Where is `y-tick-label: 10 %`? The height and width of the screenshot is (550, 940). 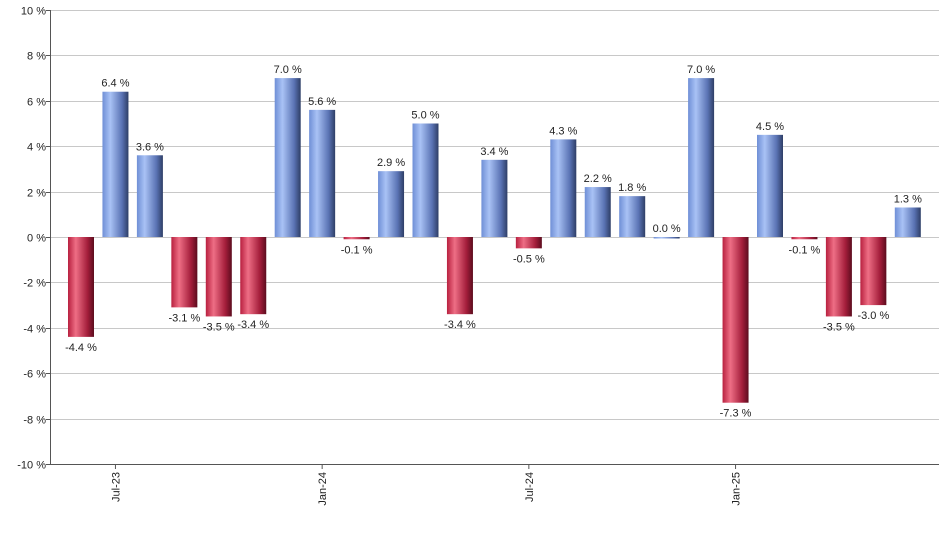
y-tick-label: 10 % is located at coordinates (33, 12).